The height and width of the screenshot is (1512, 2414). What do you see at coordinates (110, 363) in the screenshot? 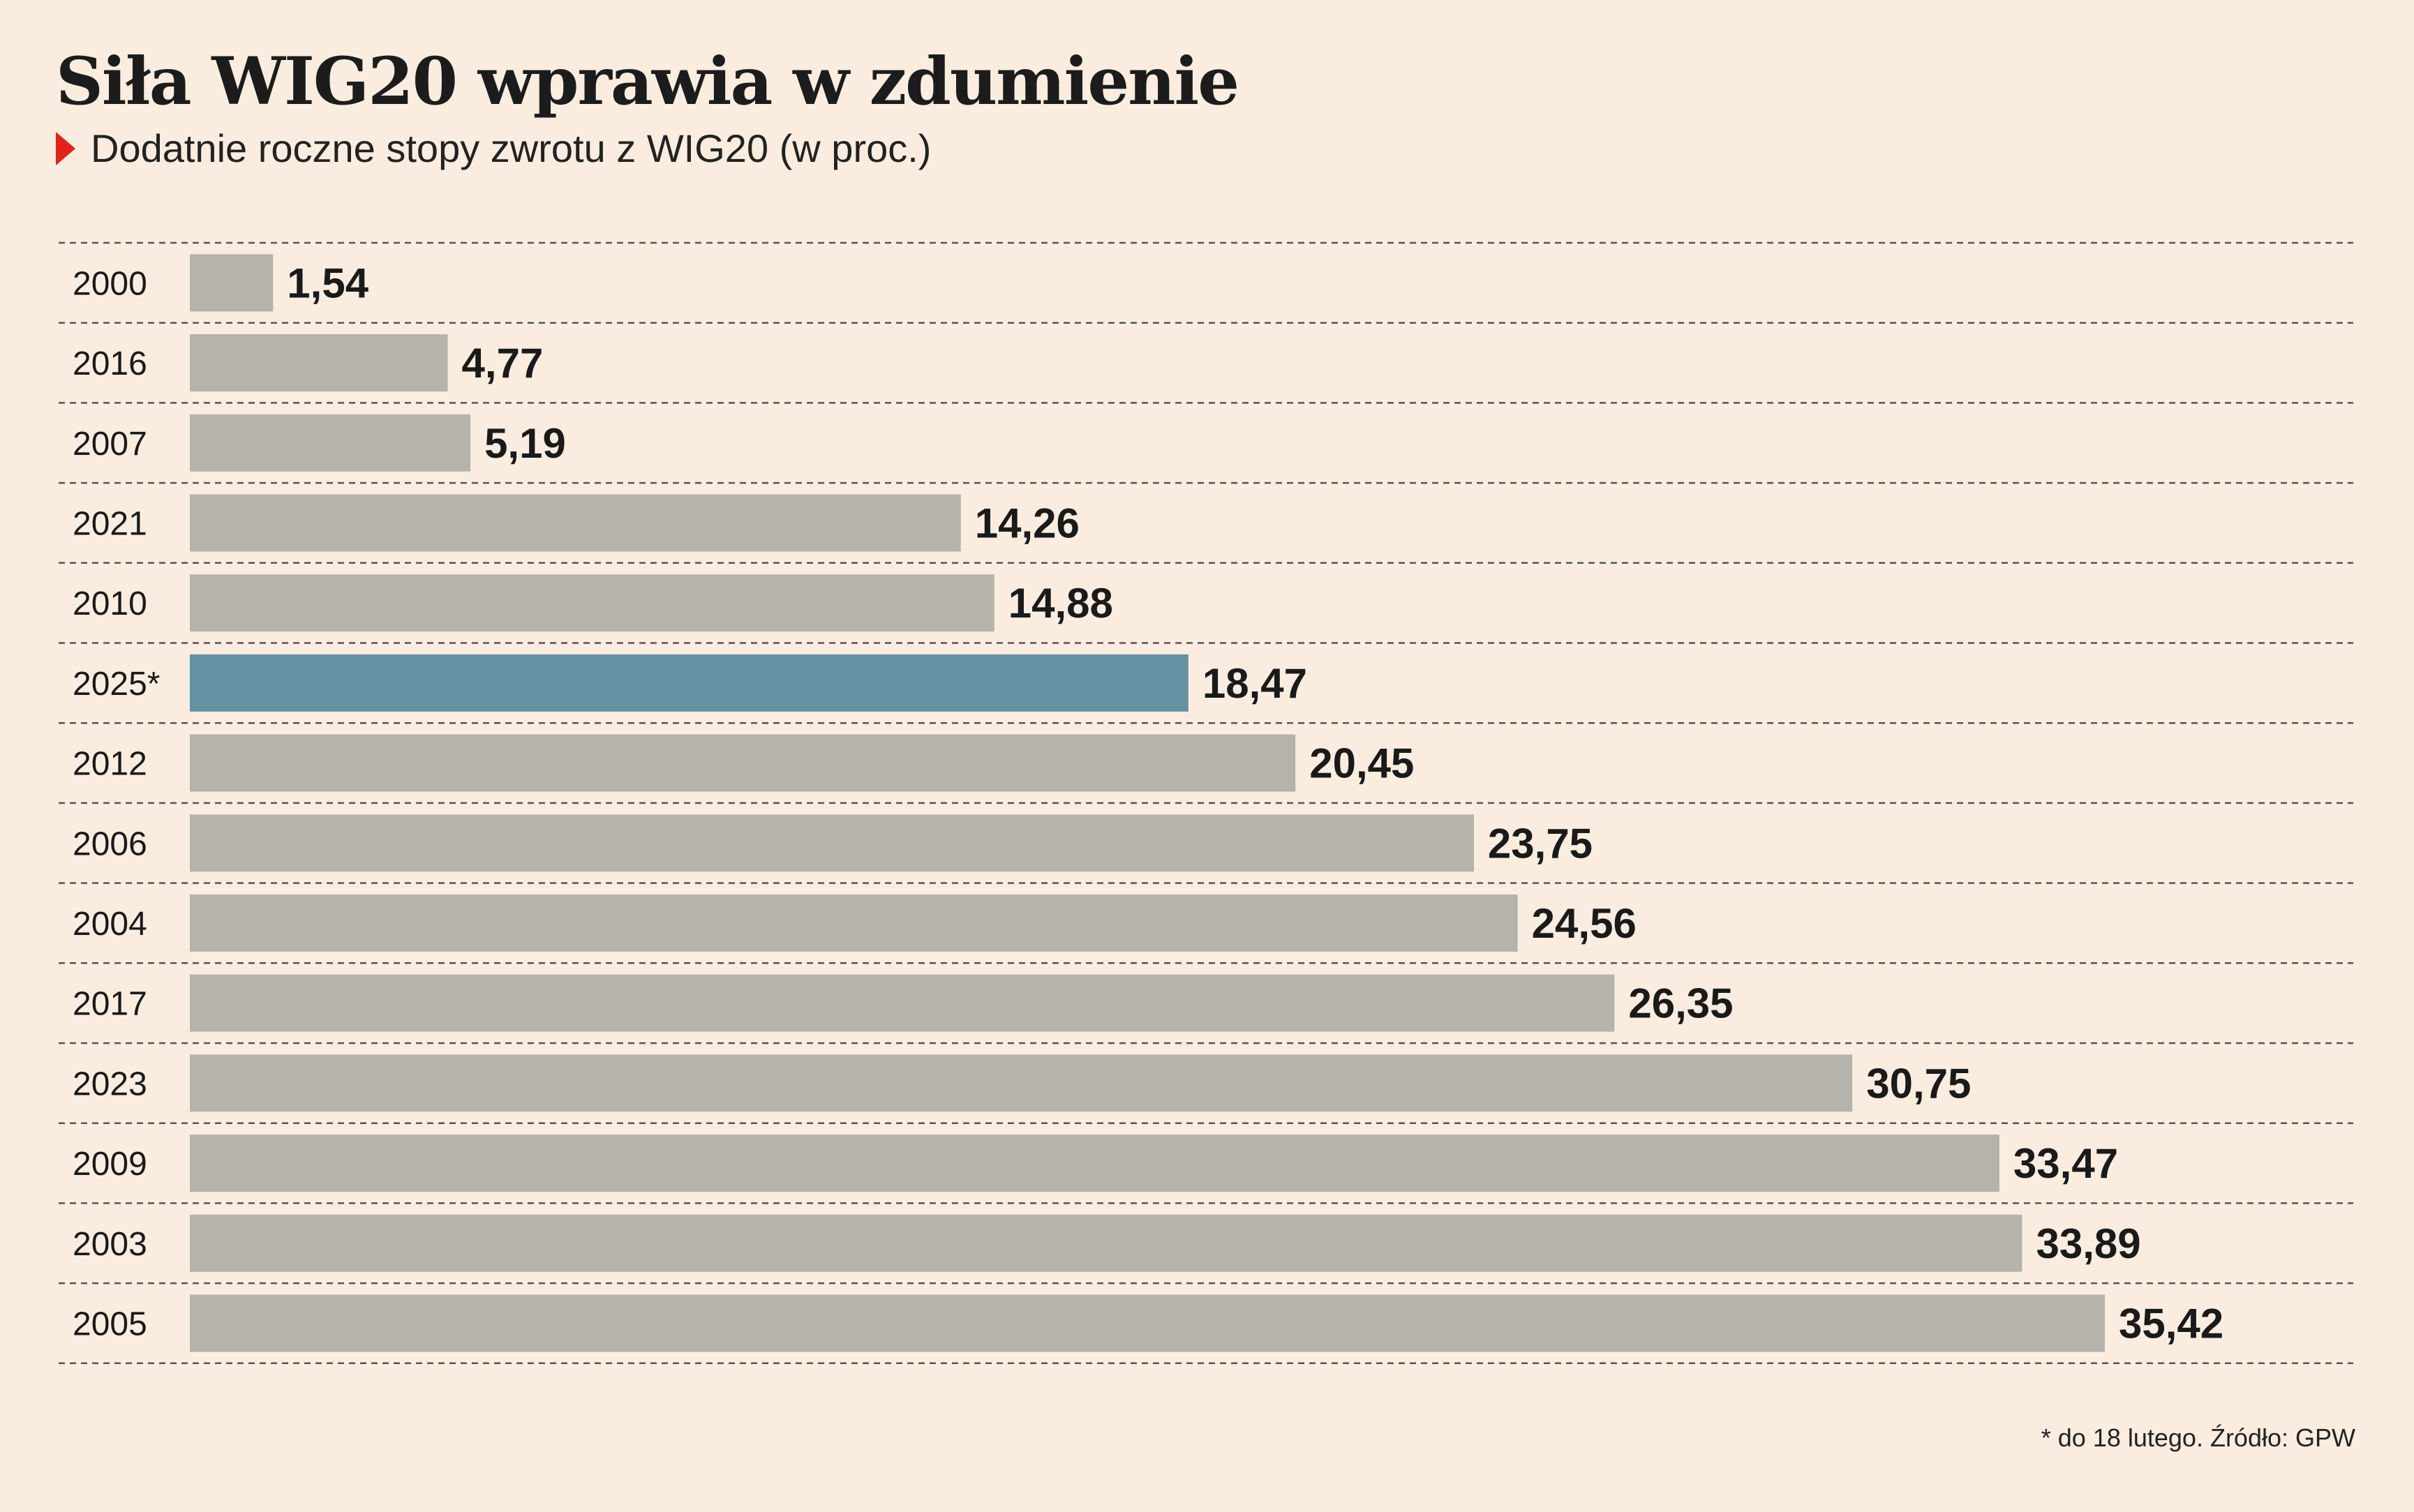
I see `category-label: 2016` at bounding box center [110, 363].